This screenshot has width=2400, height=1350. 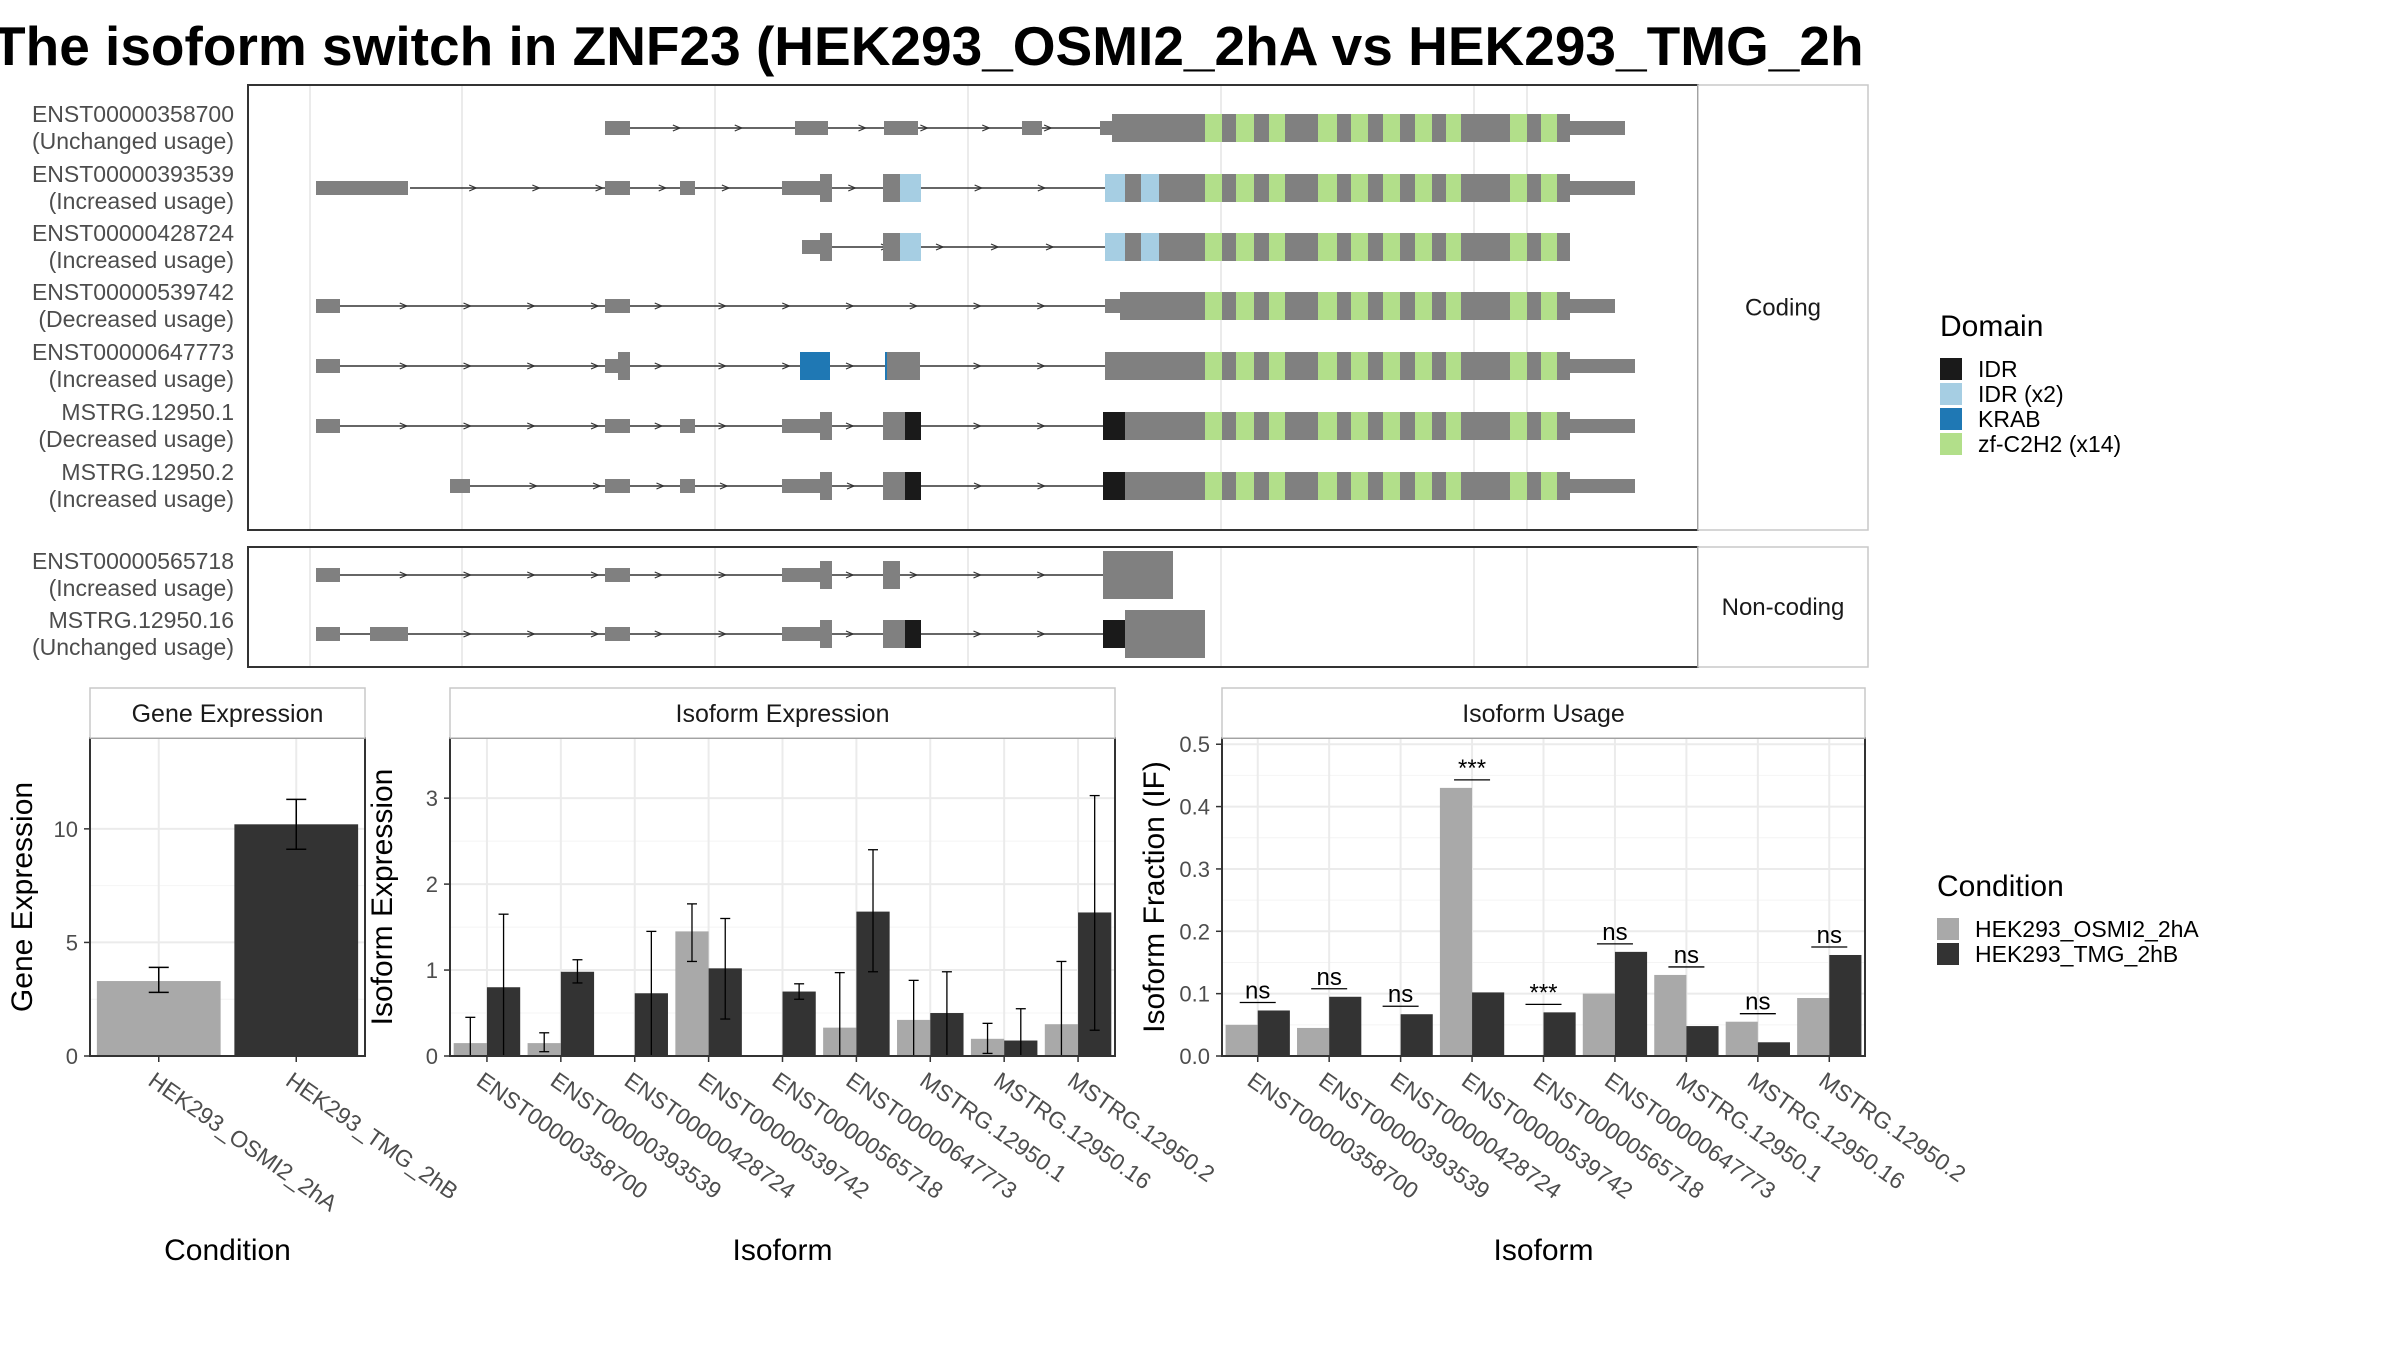 I want to click on chart2-ytick-label: 0.1, so click(x=1194, y=994).